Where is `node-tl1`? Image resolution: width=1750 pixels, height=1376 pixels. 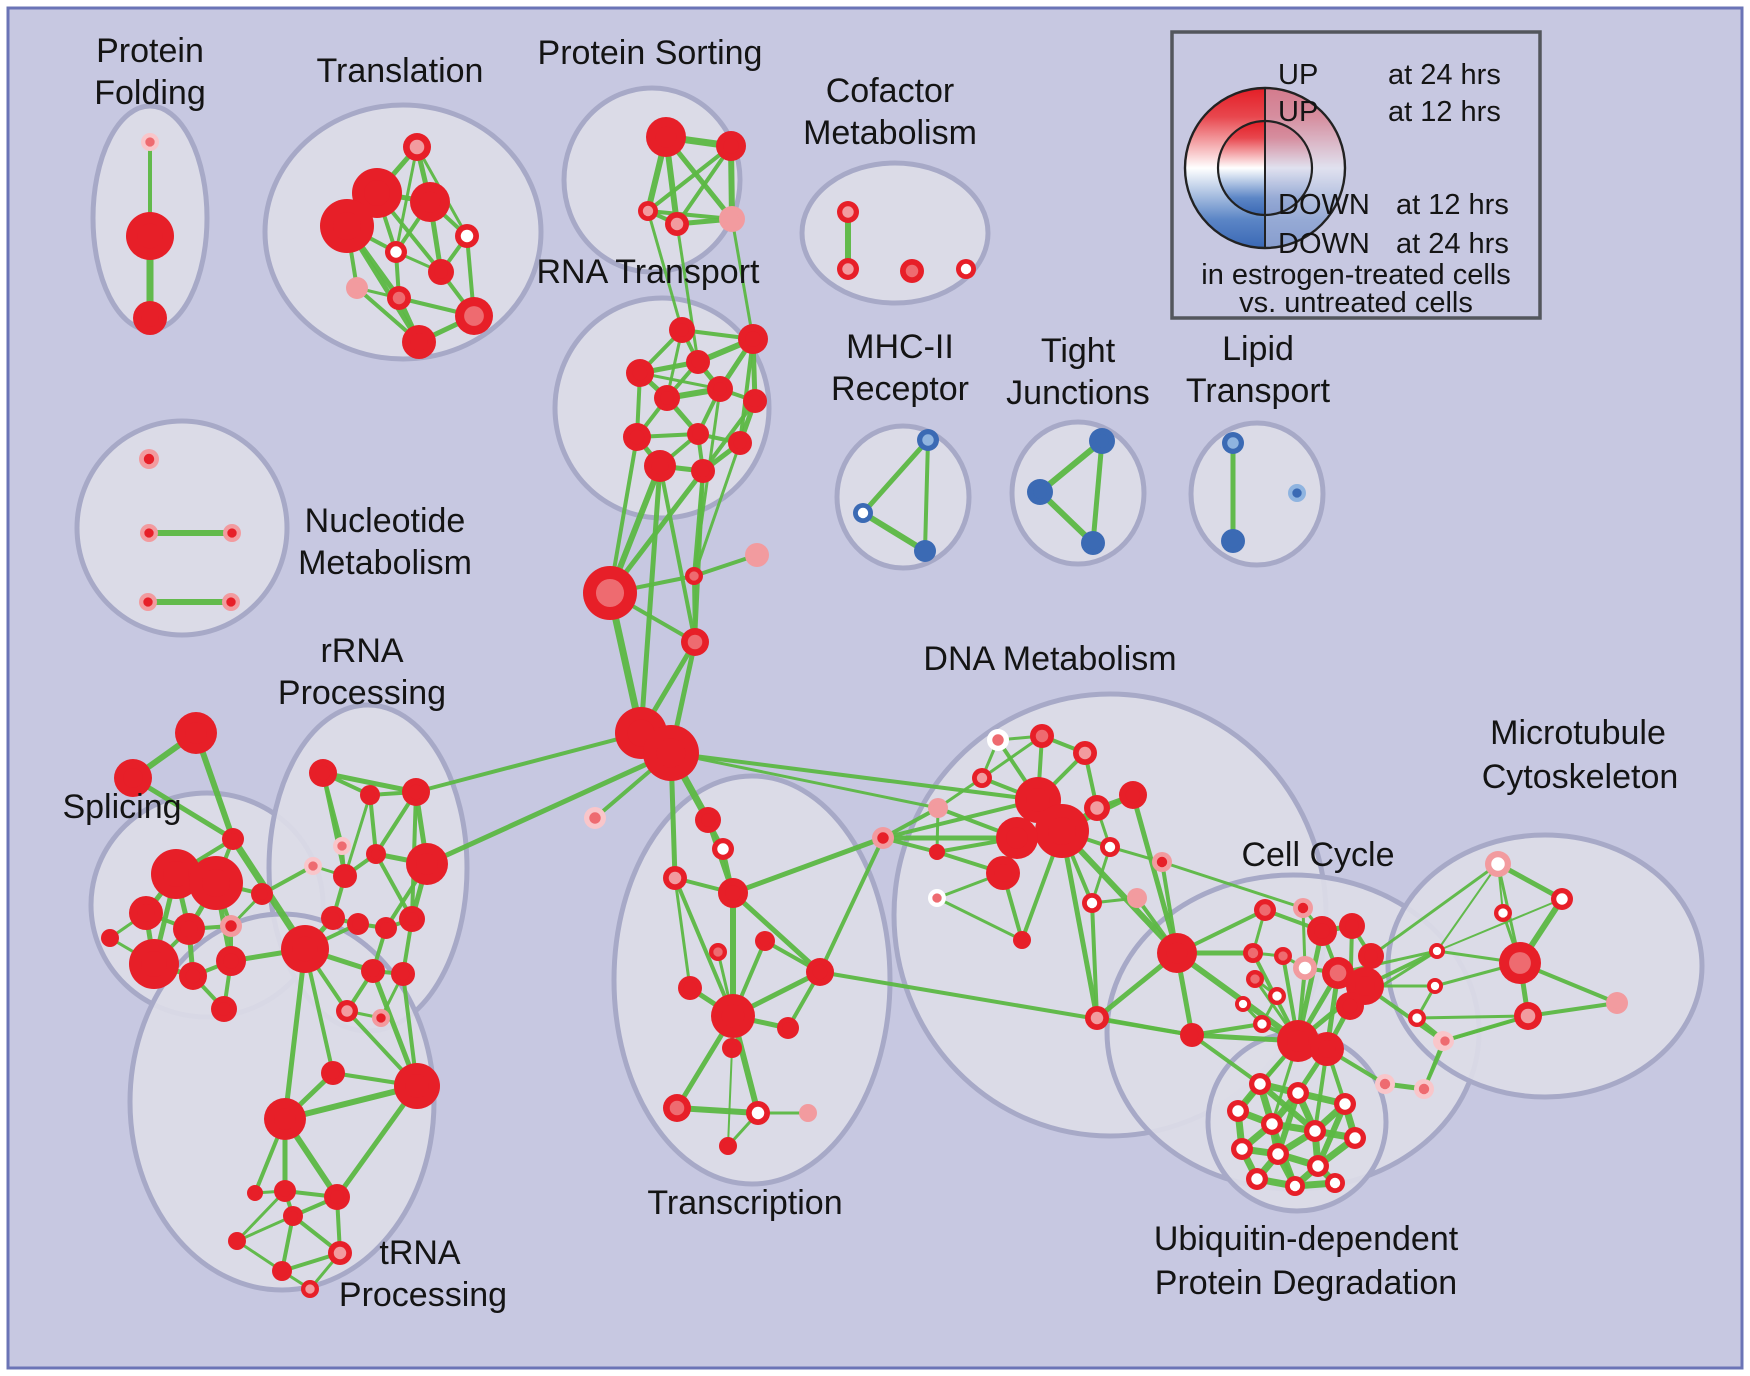
node-tl1 is located at coordinates (417, 147).